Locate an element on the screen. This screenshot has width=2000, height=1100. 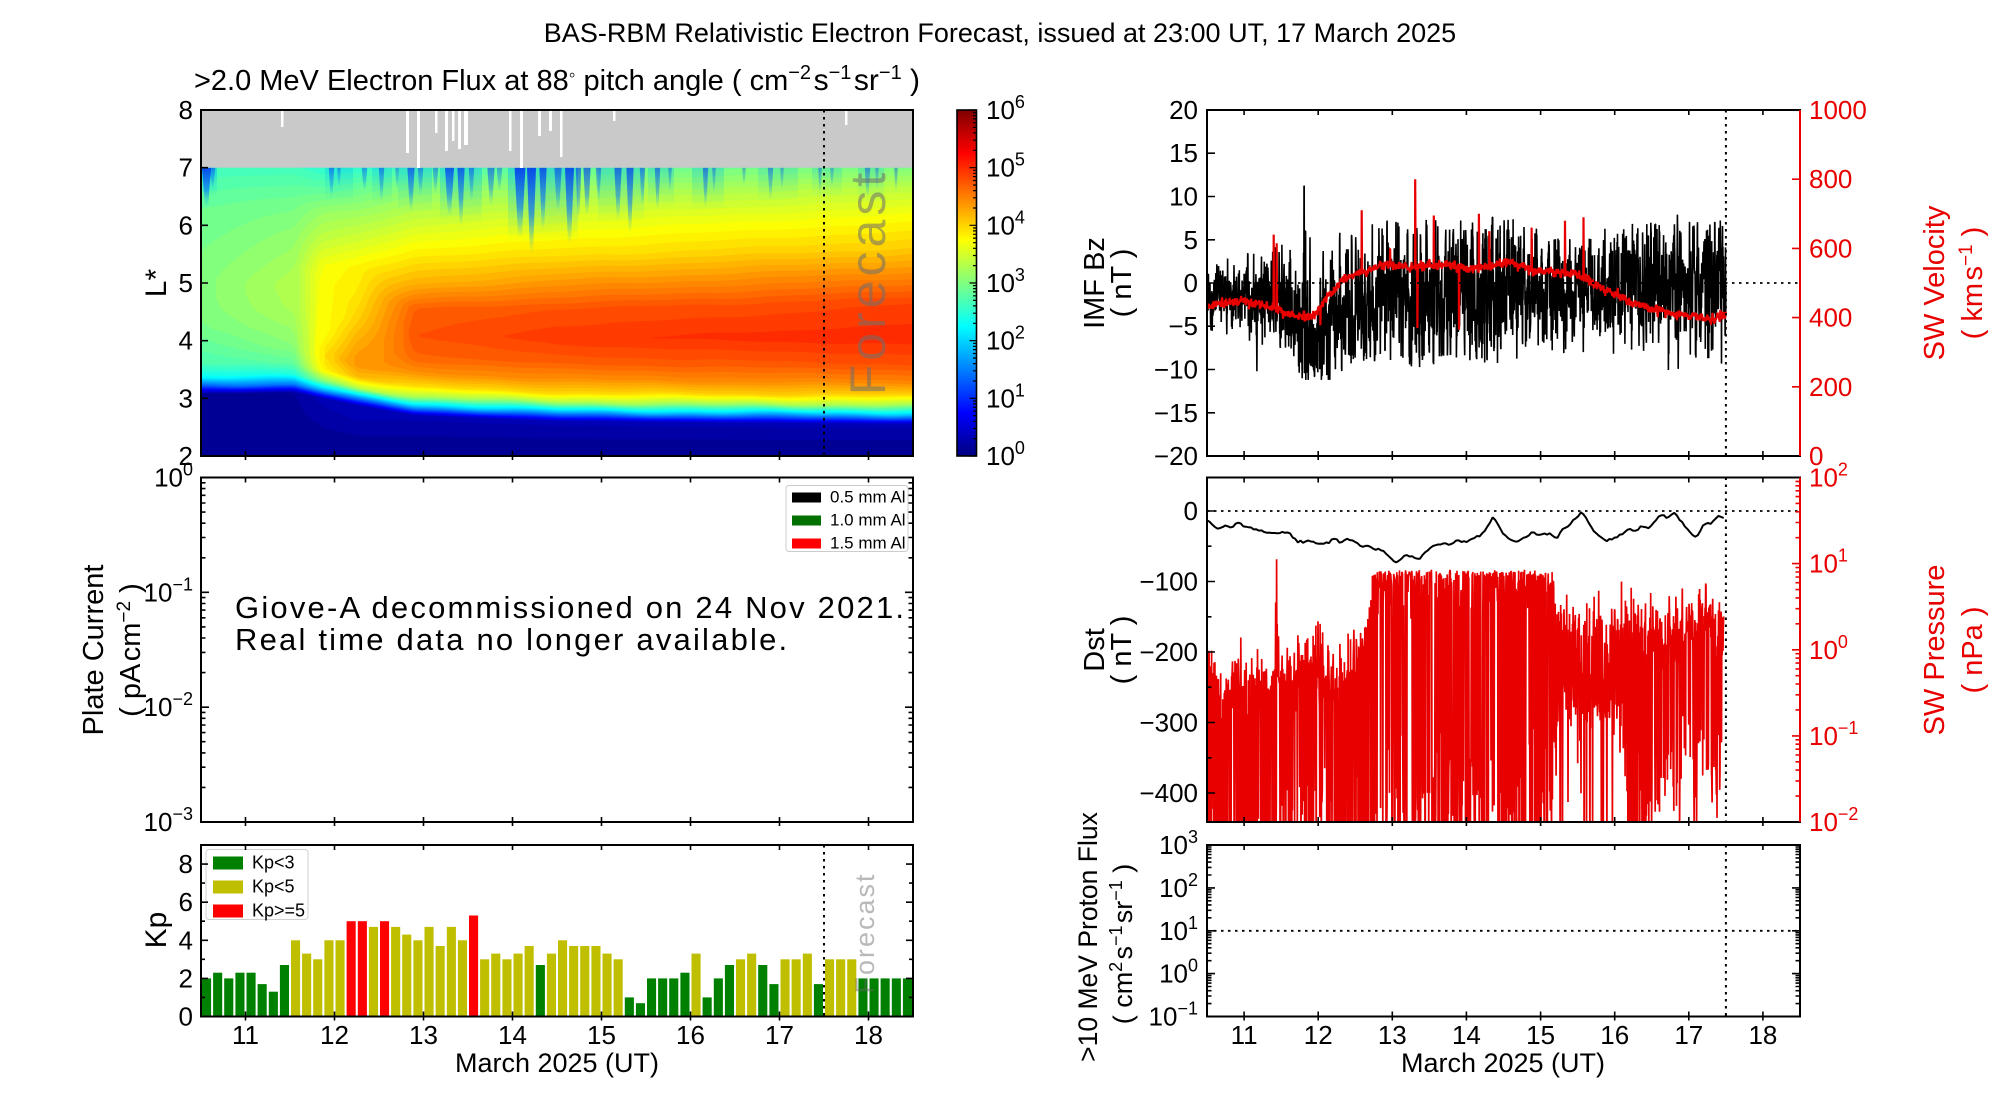
svg-text: 10⁵ is located at coordinates (1005, 166).